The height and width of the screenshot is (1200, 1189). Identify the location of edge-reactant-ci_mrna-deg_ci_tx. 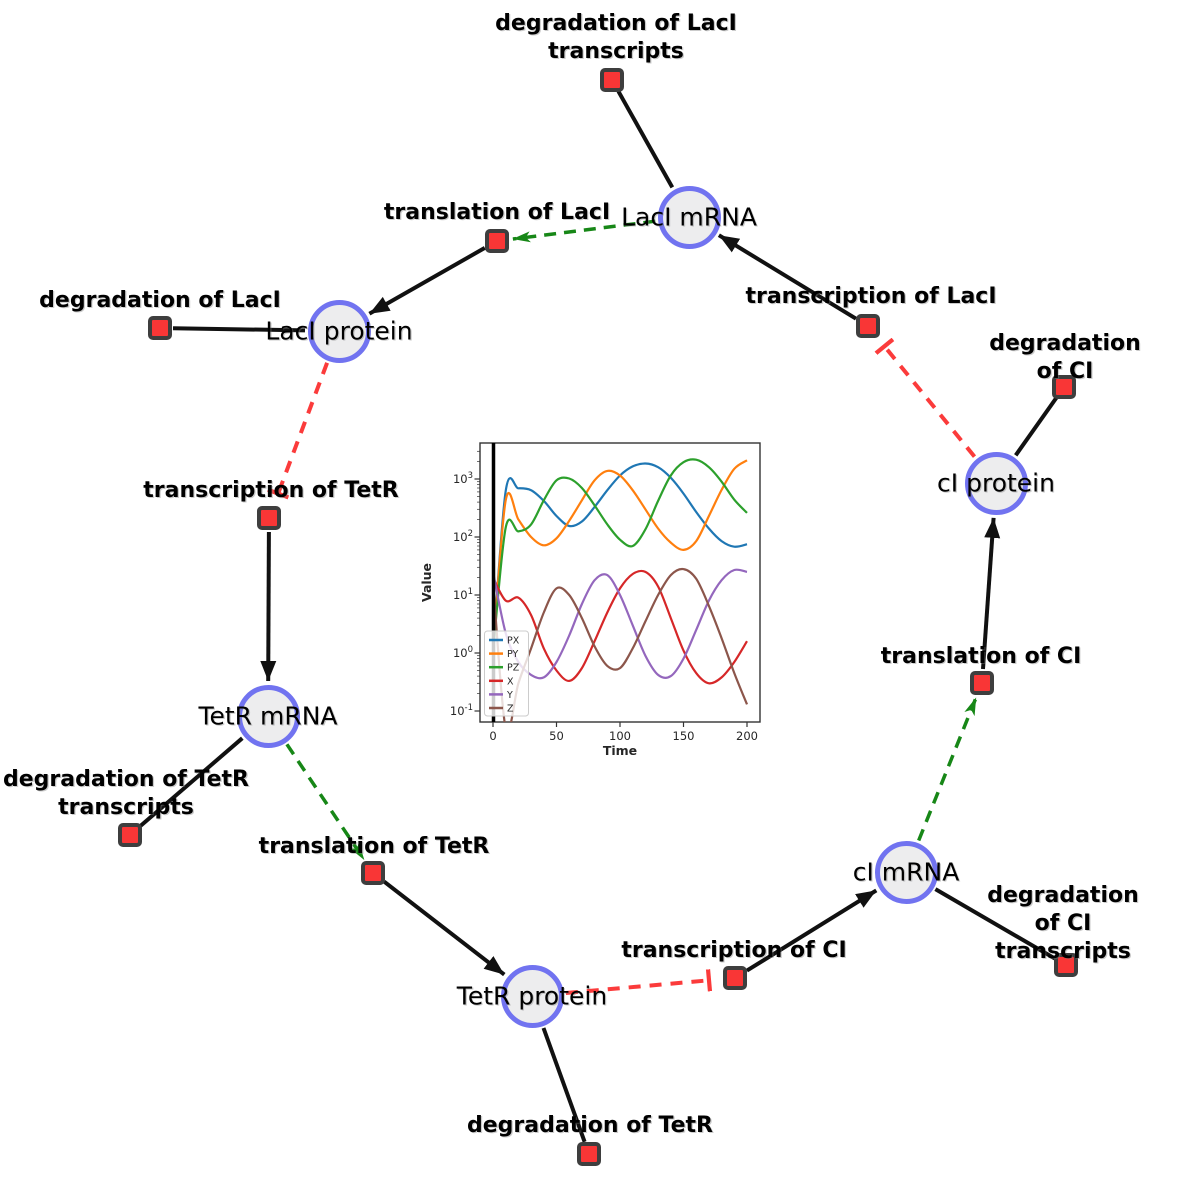
(995, 924).